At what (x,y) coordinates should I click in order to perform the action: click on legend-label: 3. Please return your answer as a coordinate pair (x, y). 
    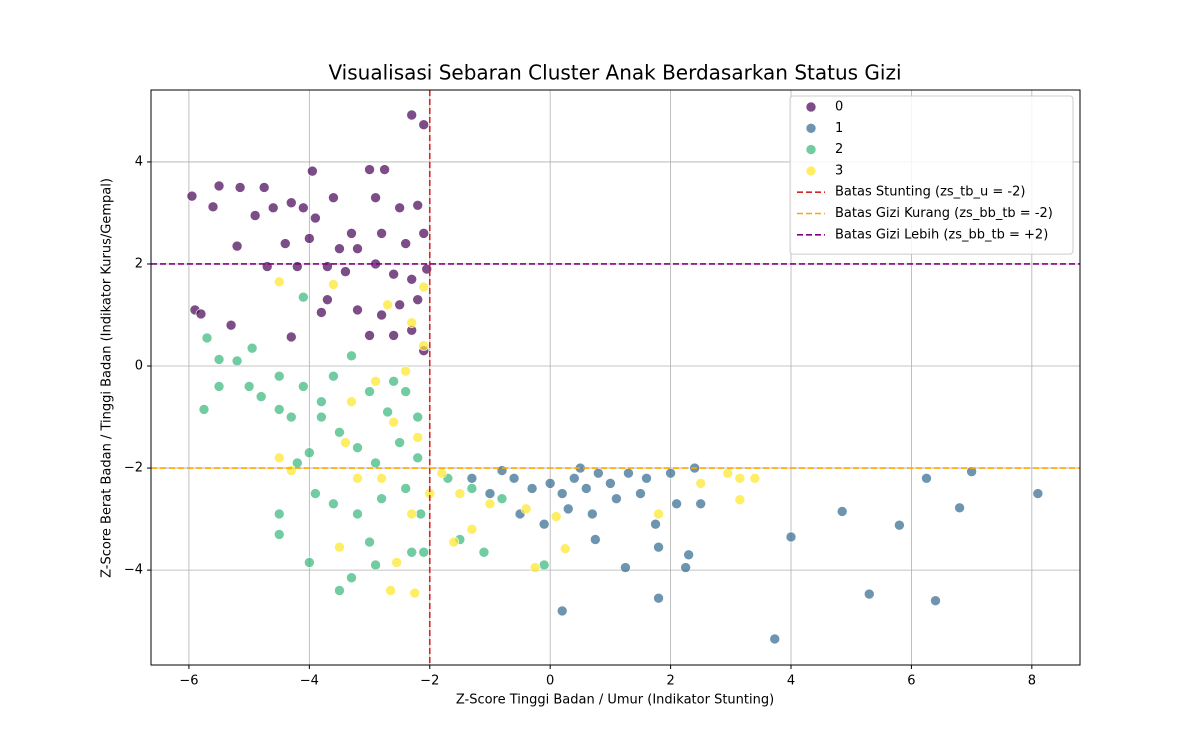
    Looking at the image, I should click on (839, 170).